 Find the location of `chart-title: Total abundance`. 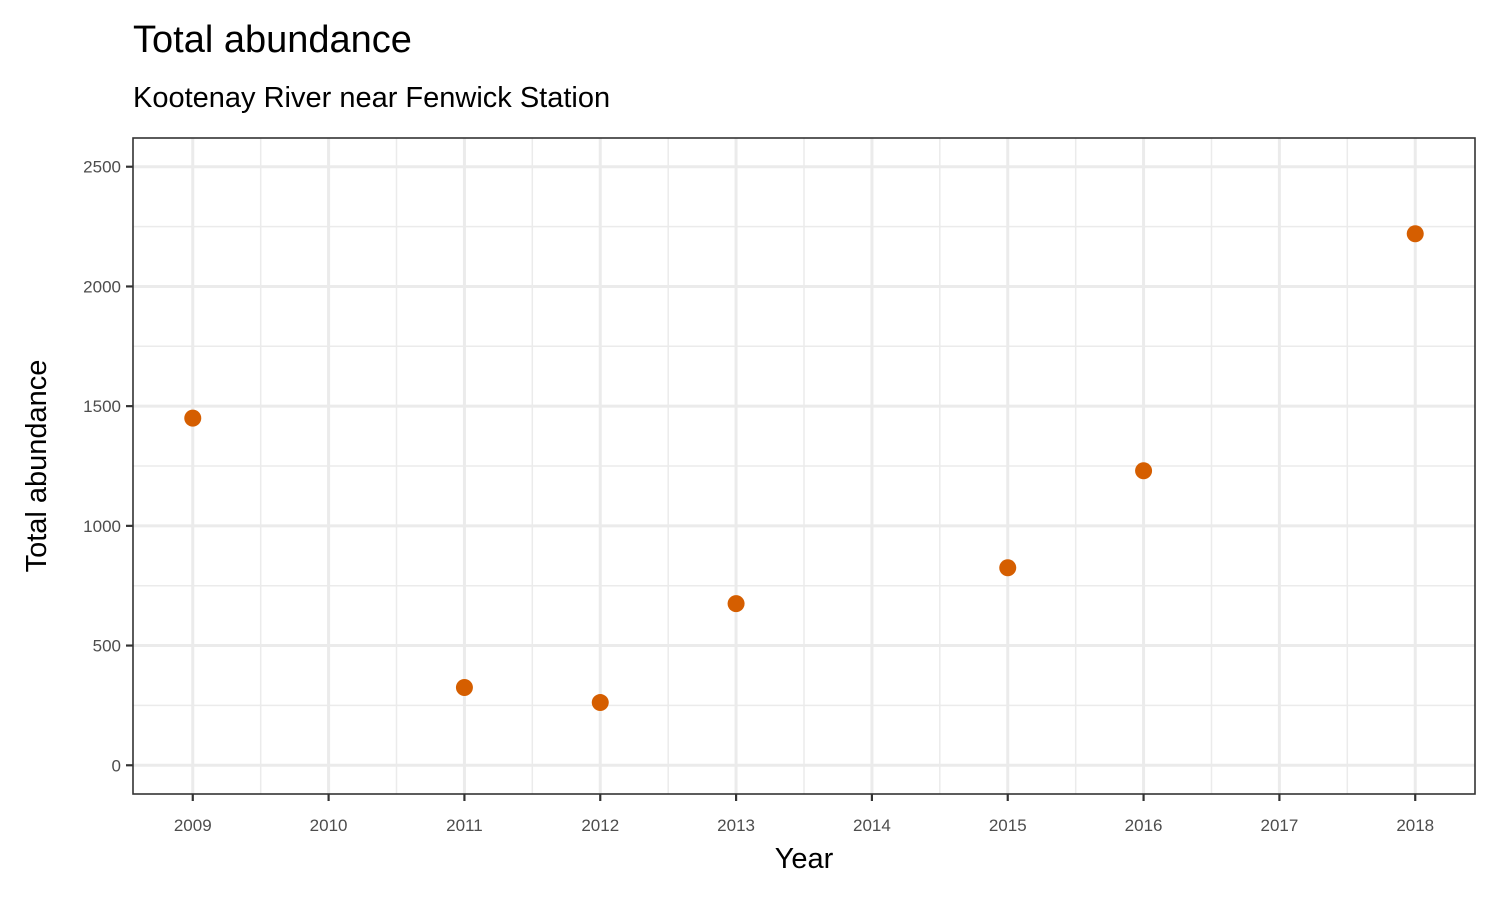

chart-title: Total abundance is located at coordinates (272, 40).